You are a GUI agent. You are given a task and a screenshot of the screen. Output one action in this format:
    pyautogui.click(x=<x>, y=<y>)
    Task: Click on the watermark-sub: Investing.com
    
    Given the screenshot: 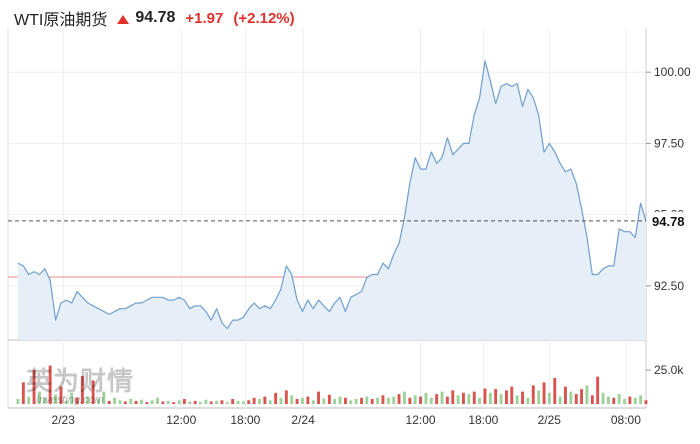 What is the action you would take?
    pyautogui.click(x=70, y=400)
    